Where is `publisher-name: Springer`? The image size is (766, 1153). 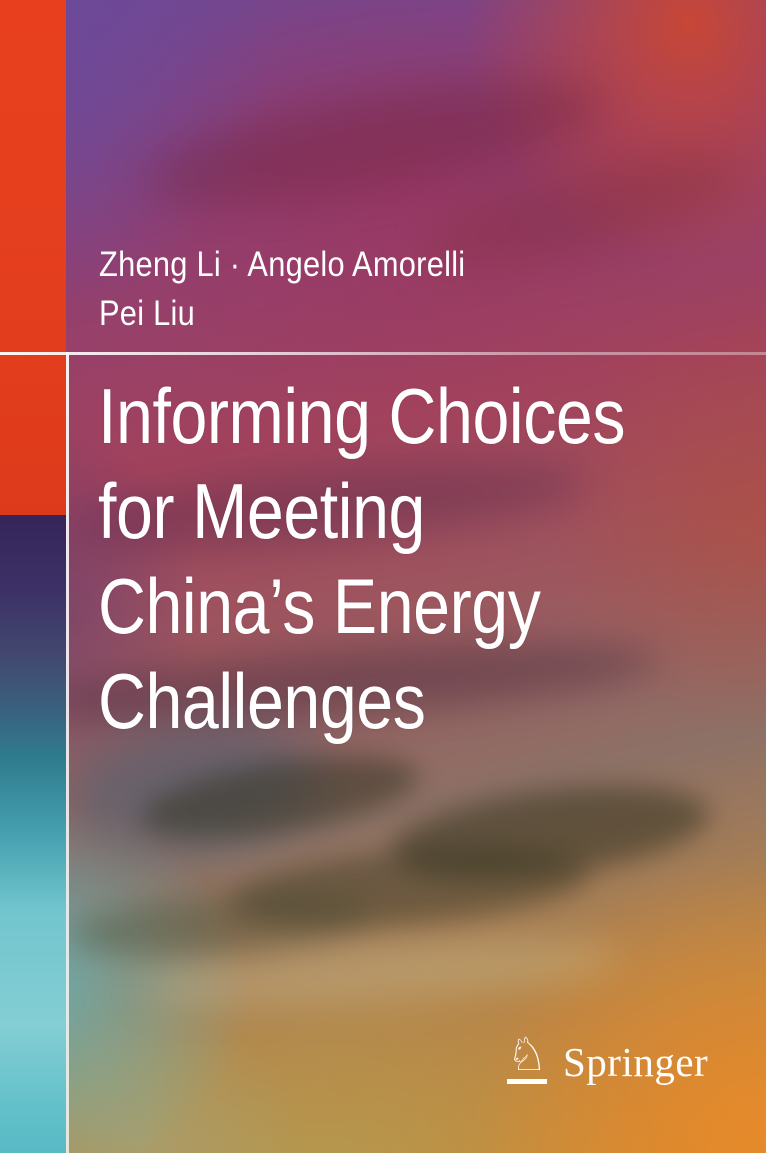 publisher-name: Springer is located at coordinates (636, 1062).